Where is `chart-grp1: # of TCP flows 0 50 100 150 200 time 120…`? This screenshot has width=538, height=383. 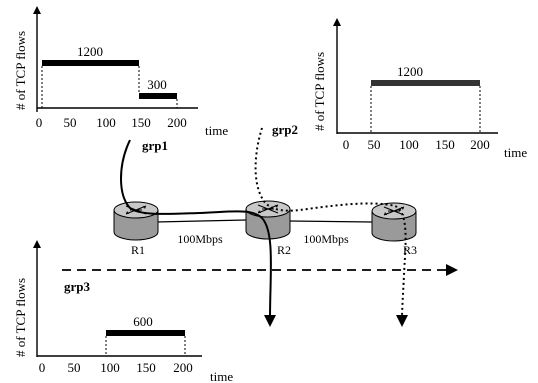 chart-grp1: # of TCP flows 0 50 100 150 200 time 120… is located at coordinates (120, 72).